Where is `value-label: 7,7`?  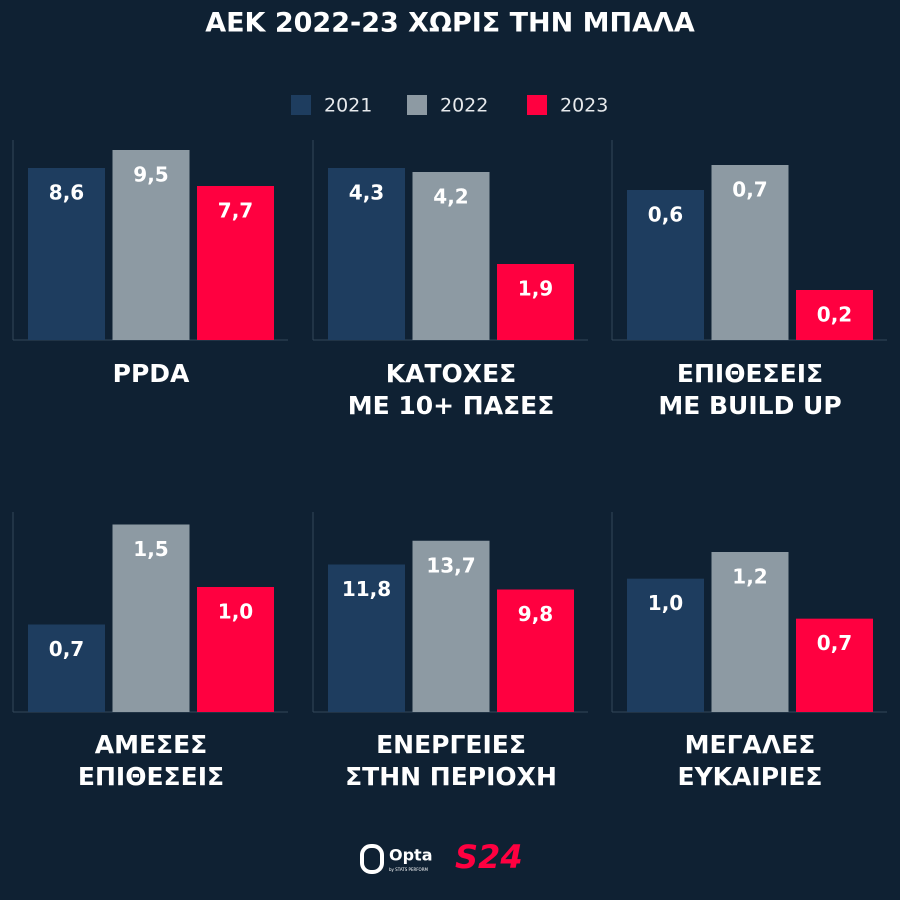 value-label: 7,7 is located at coordinates (235, 211).